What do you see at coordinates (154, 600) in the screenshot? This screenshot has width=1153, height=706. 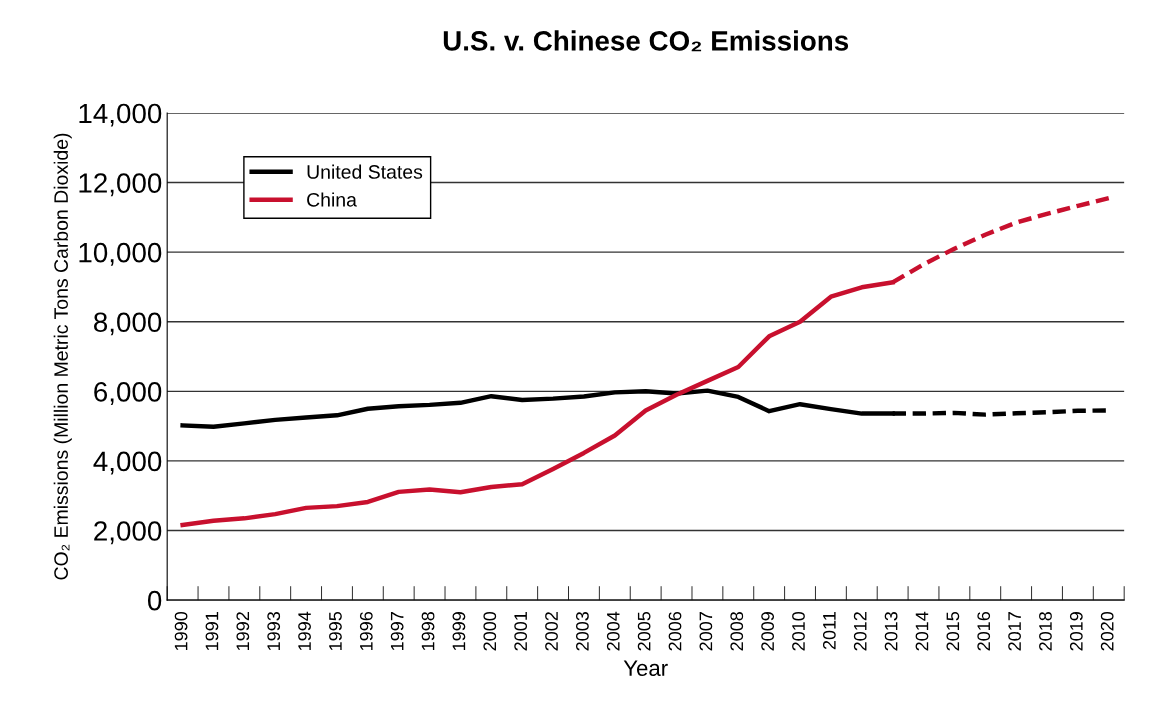 I see `y-tick-label: 0` at bounding box center [154, 600].